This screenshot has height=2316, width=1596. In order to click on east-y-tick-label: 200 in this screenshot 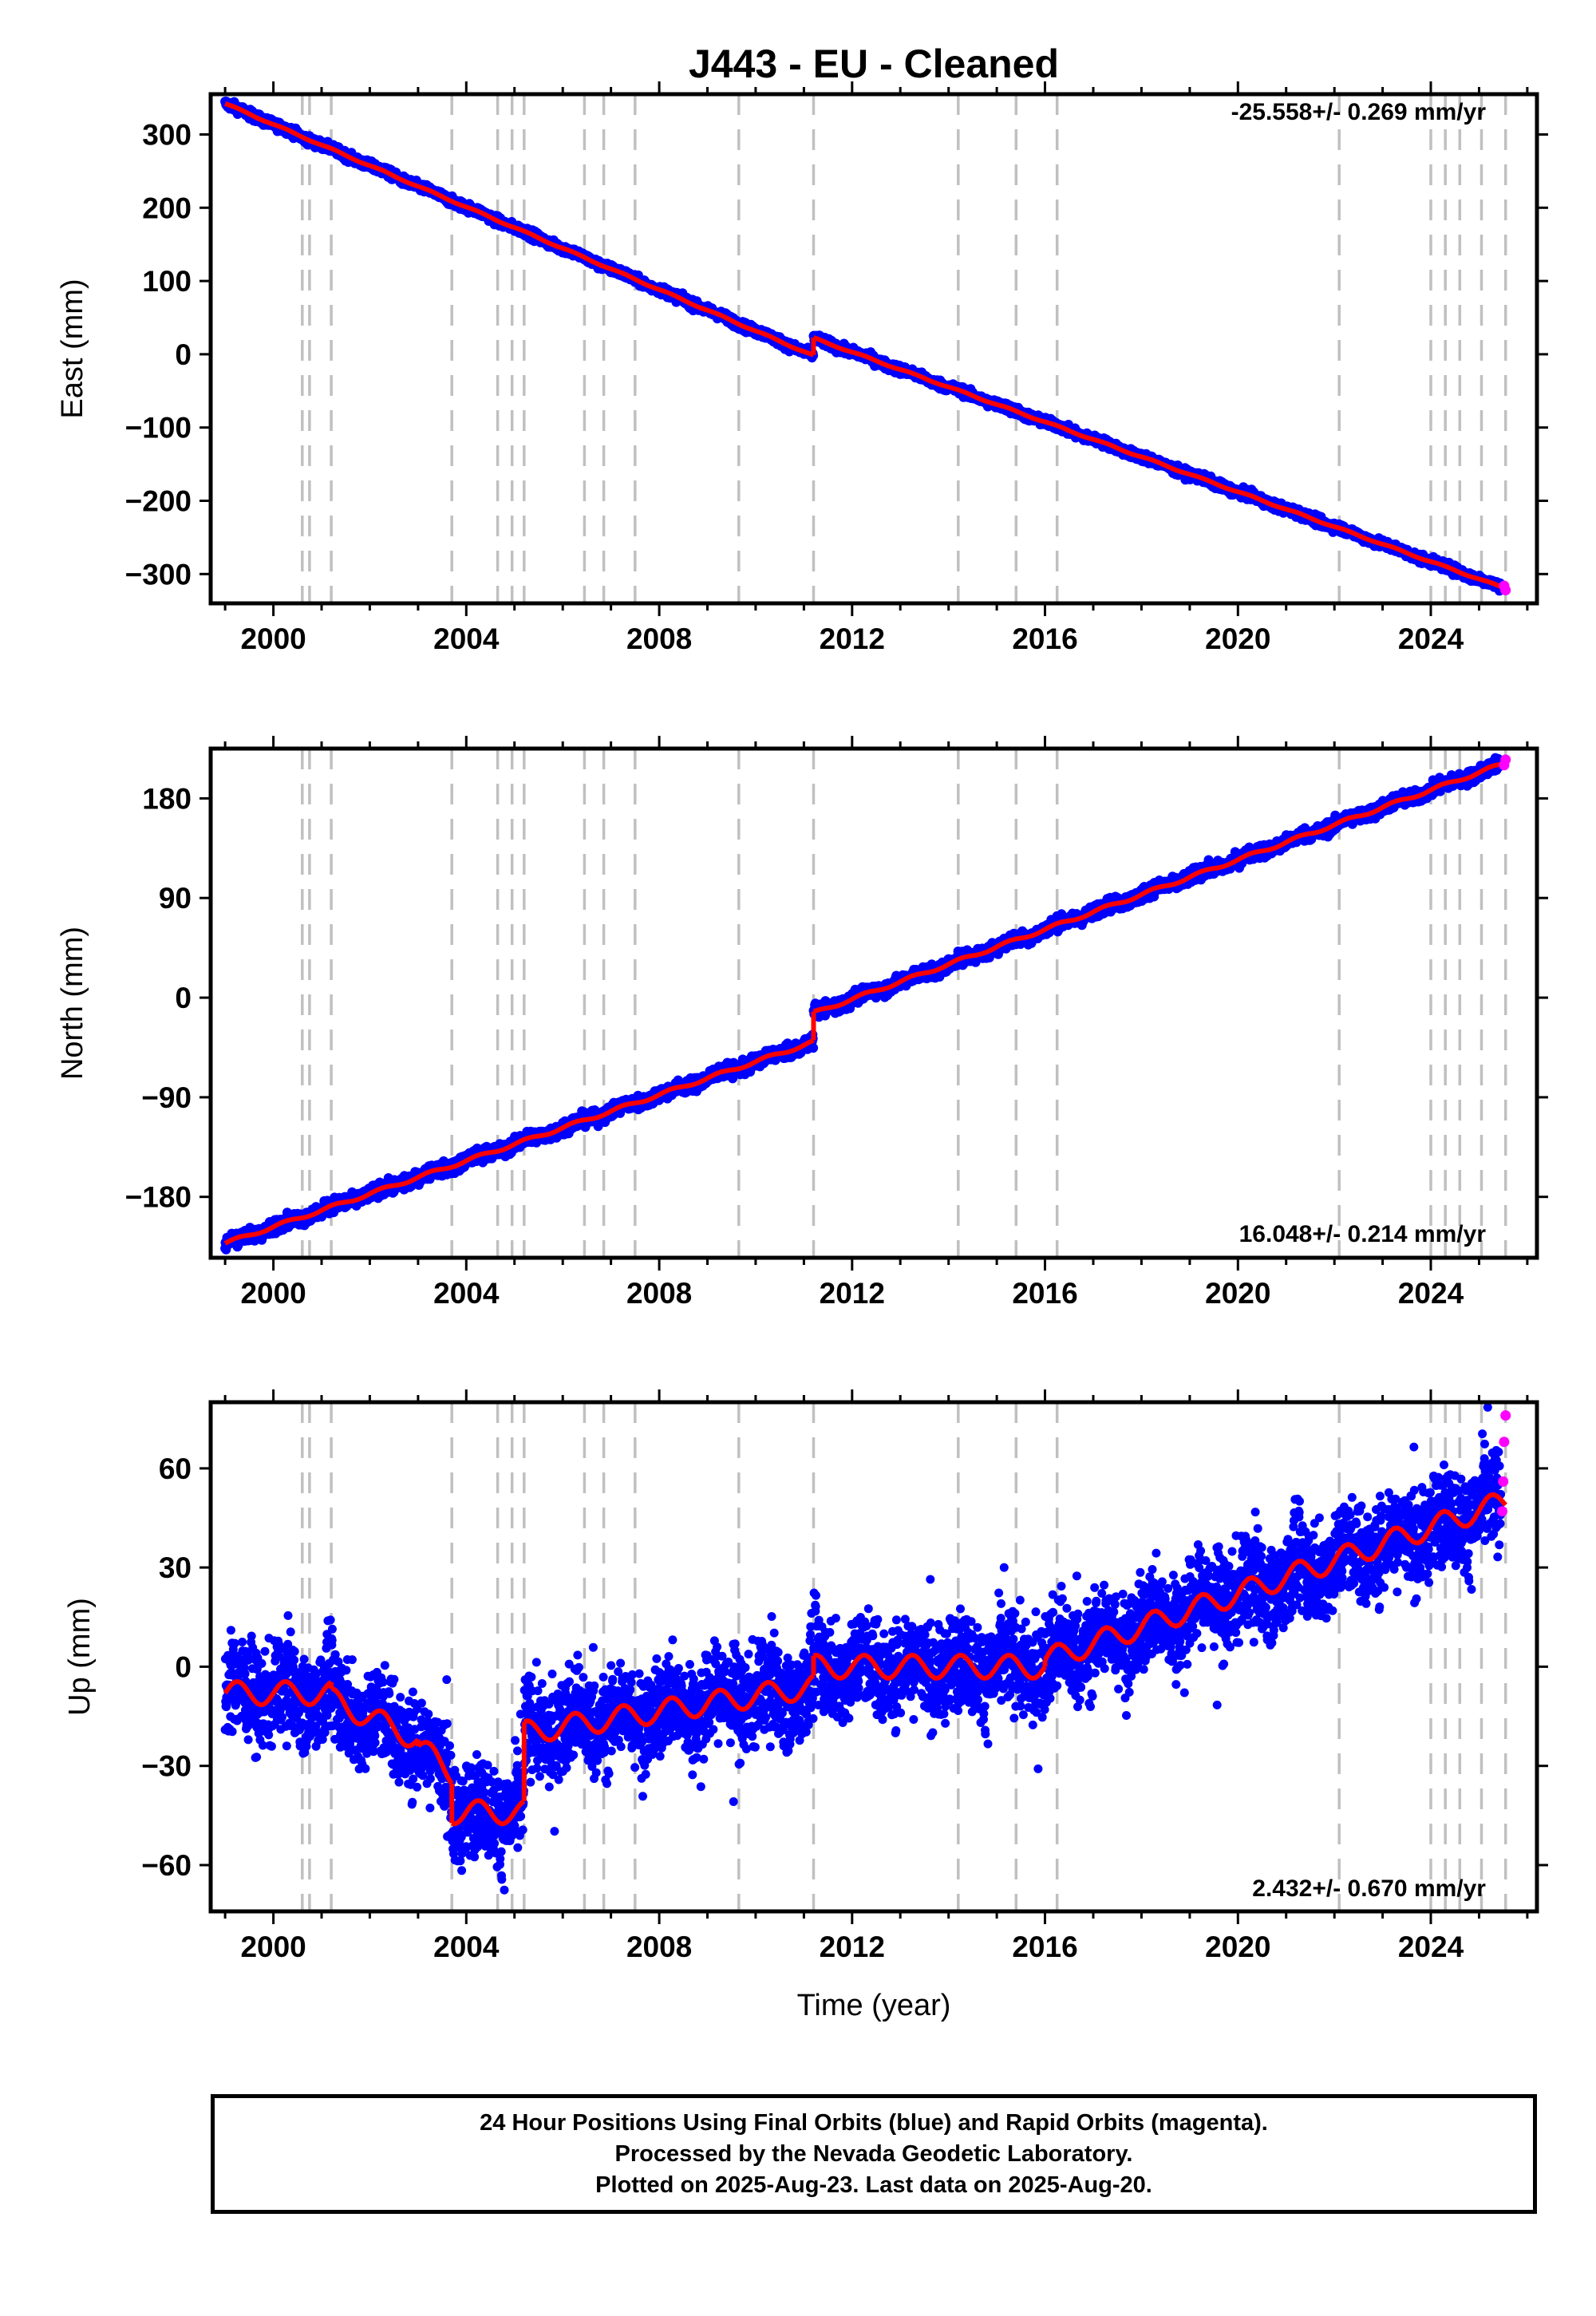, I will do `click(167, 208)`.